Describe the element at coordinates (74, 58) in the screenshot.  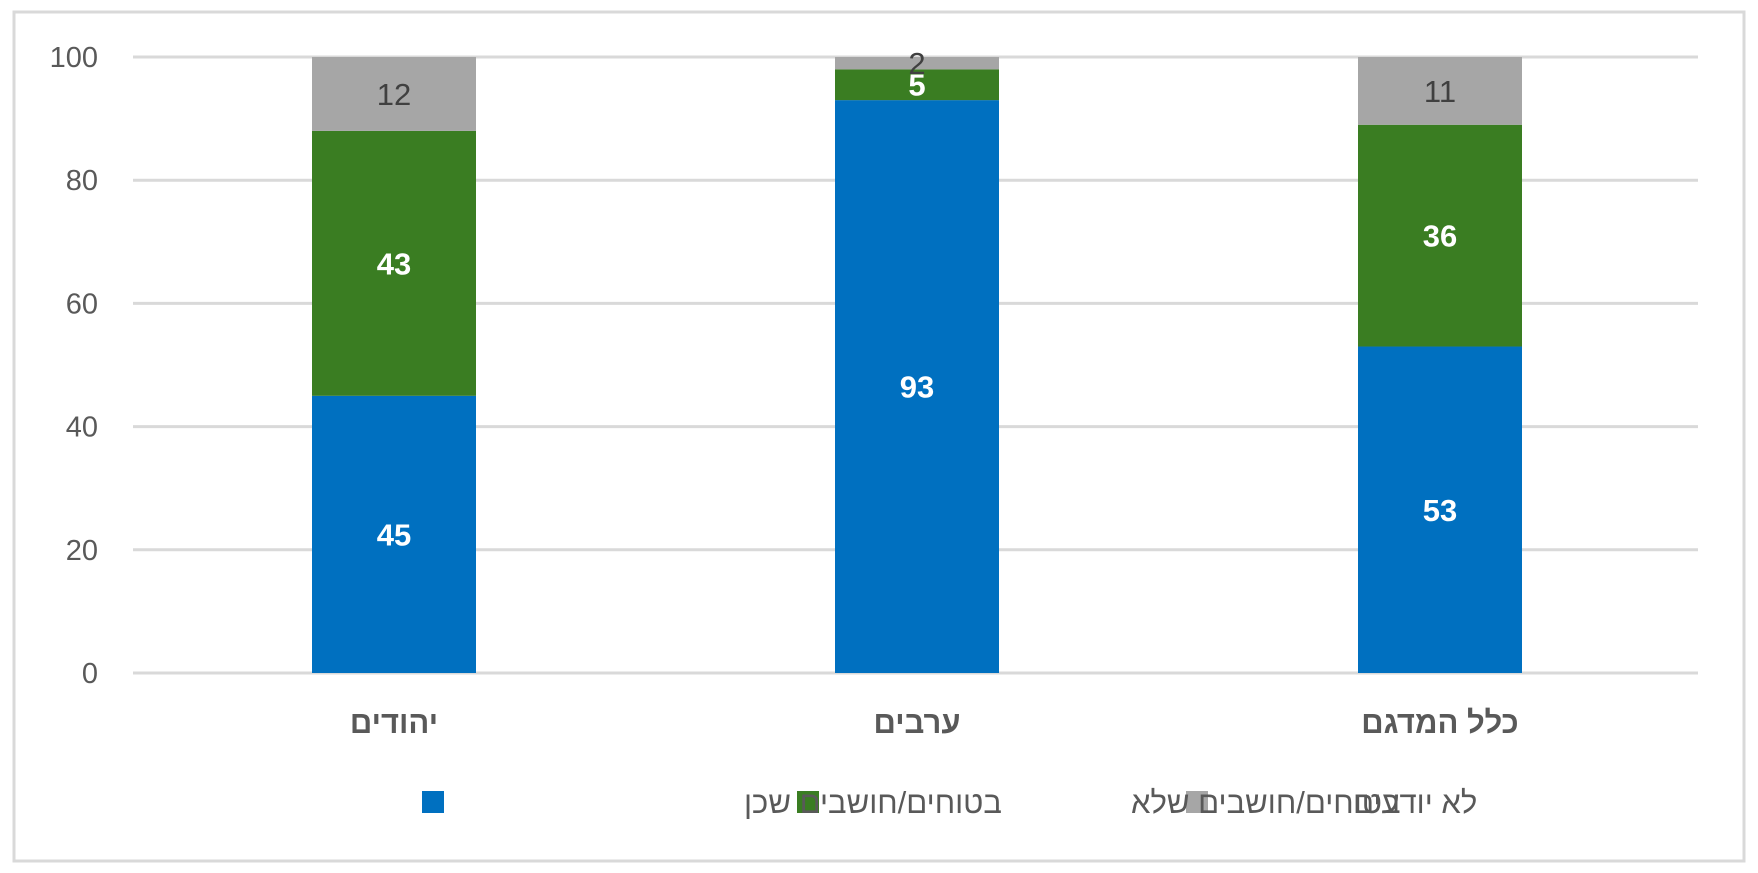
I see `y-tick-label-100: 100` at that location.